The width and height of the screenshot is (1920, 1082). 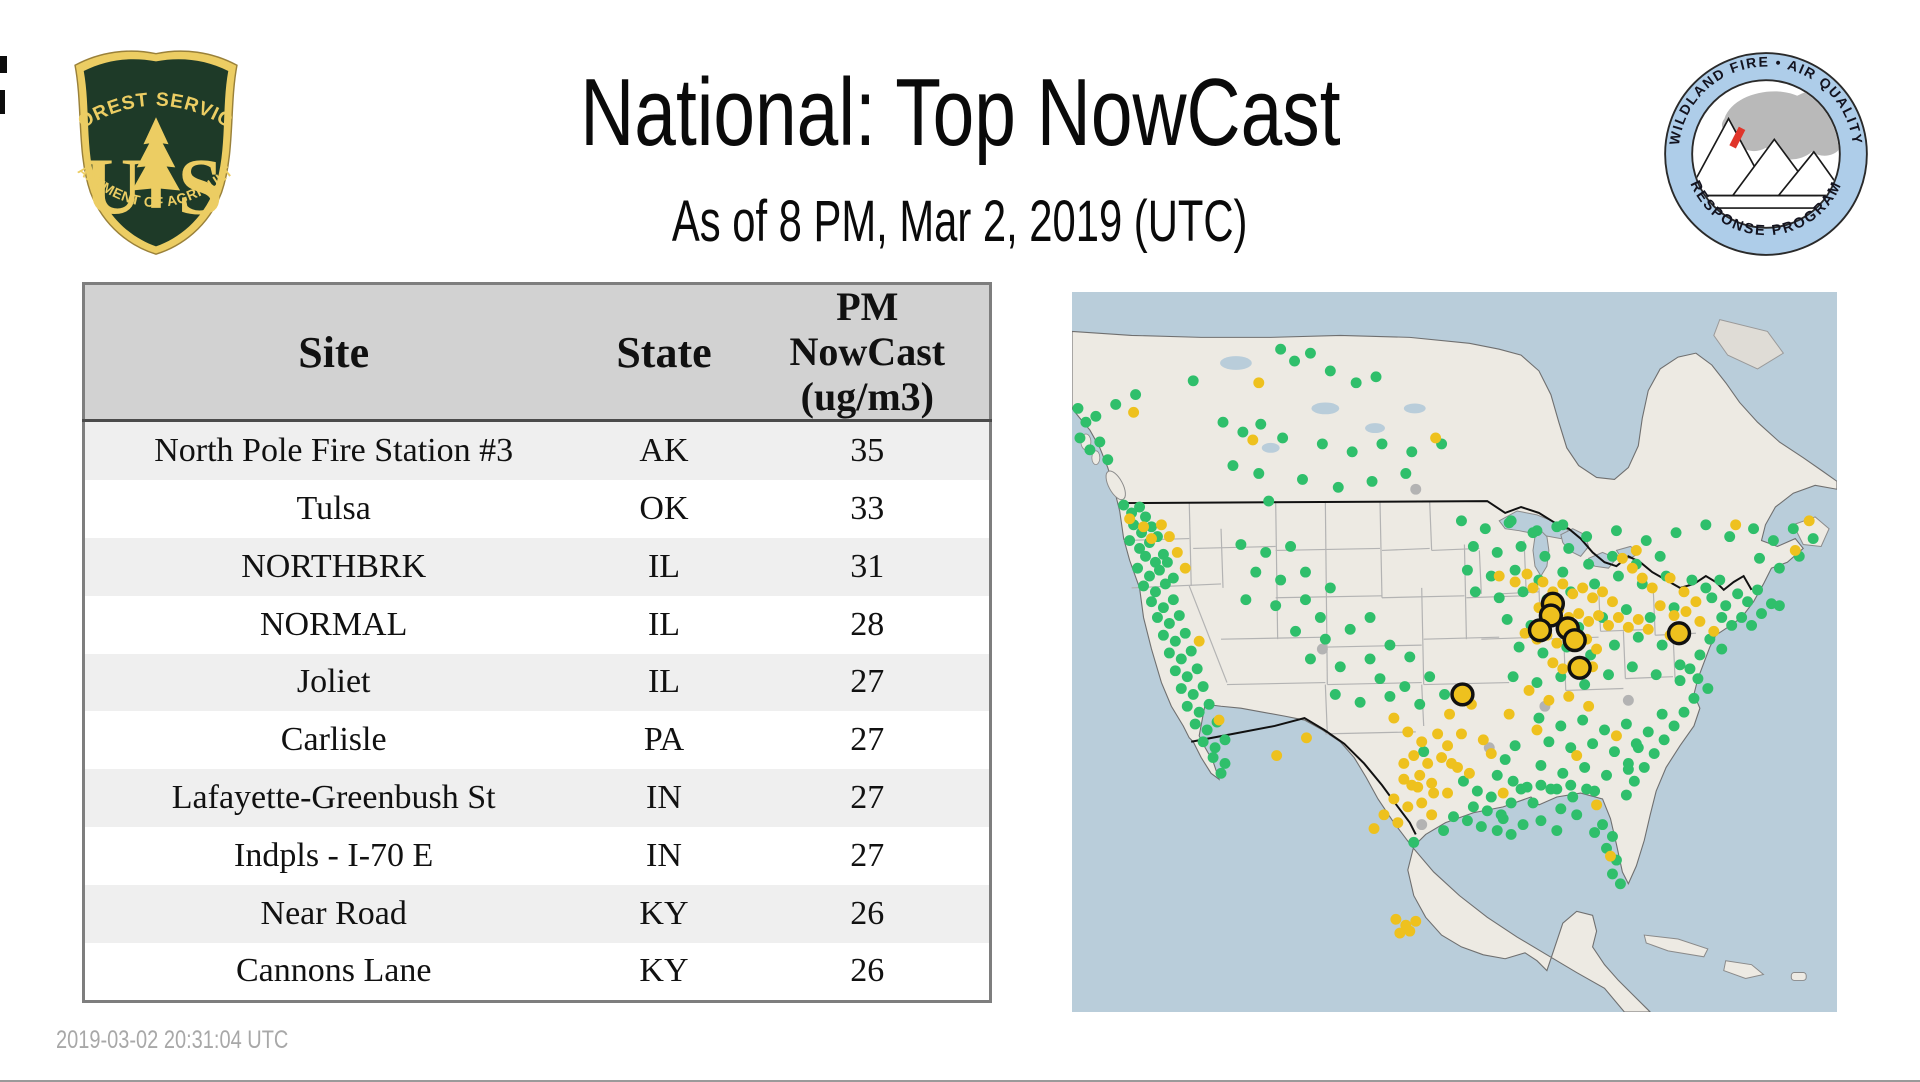 I want to click on cell-state: IL, so click(x=664, y=682).